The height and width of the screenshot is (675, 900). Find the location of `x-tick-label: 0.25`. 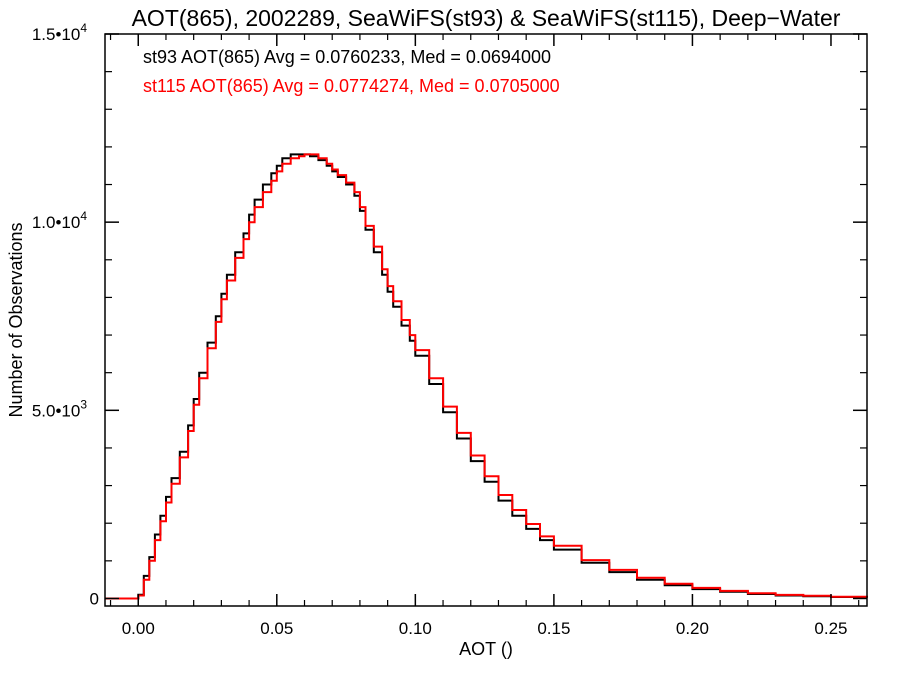

x-tick-label: 0.25 is located at coordinates (830, 628).